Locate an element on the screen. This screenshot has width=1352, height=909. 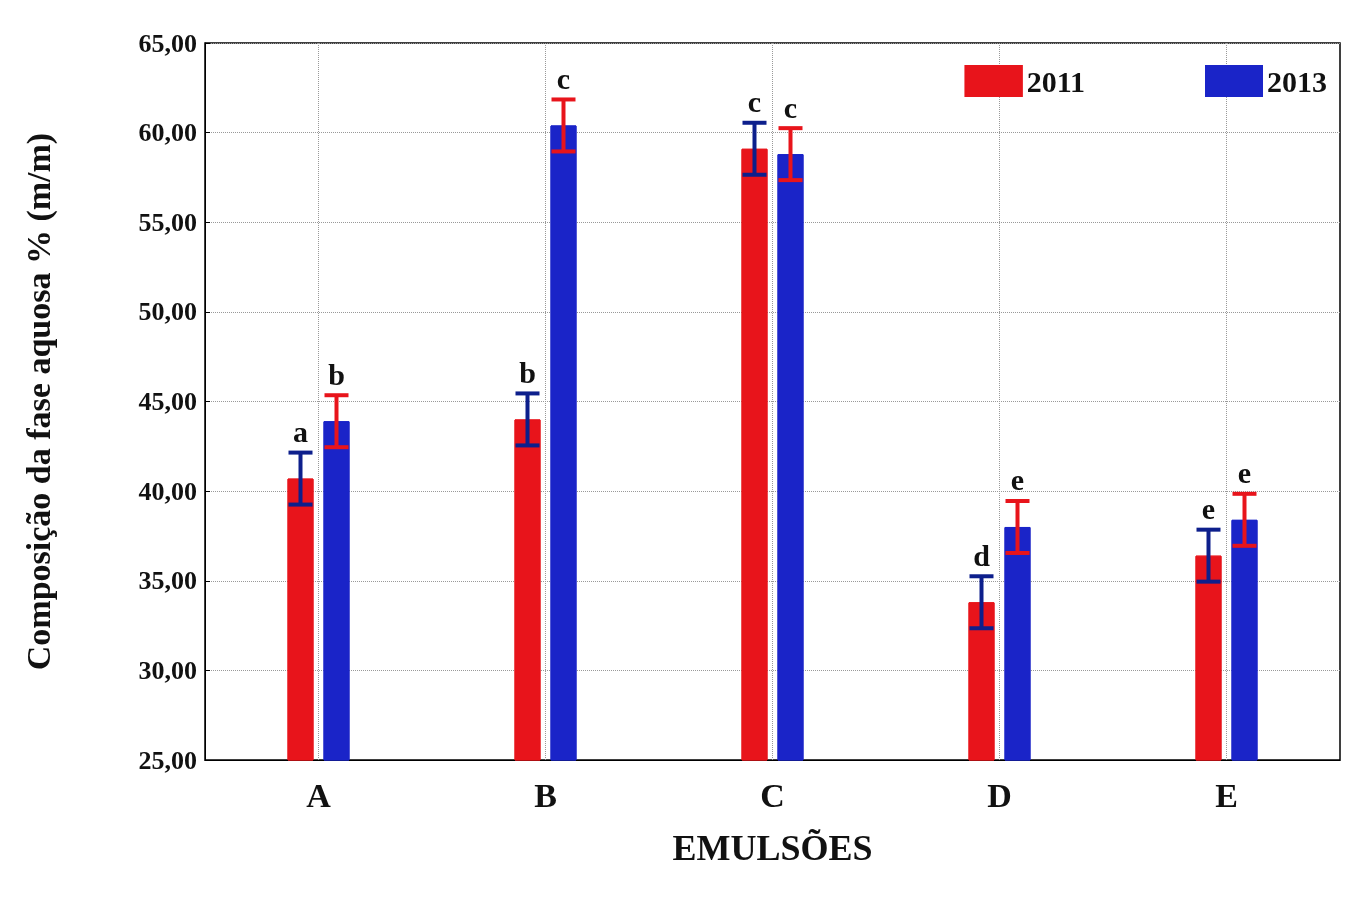
y-tick-label: 45,00 is located at coordinates (167, 401).